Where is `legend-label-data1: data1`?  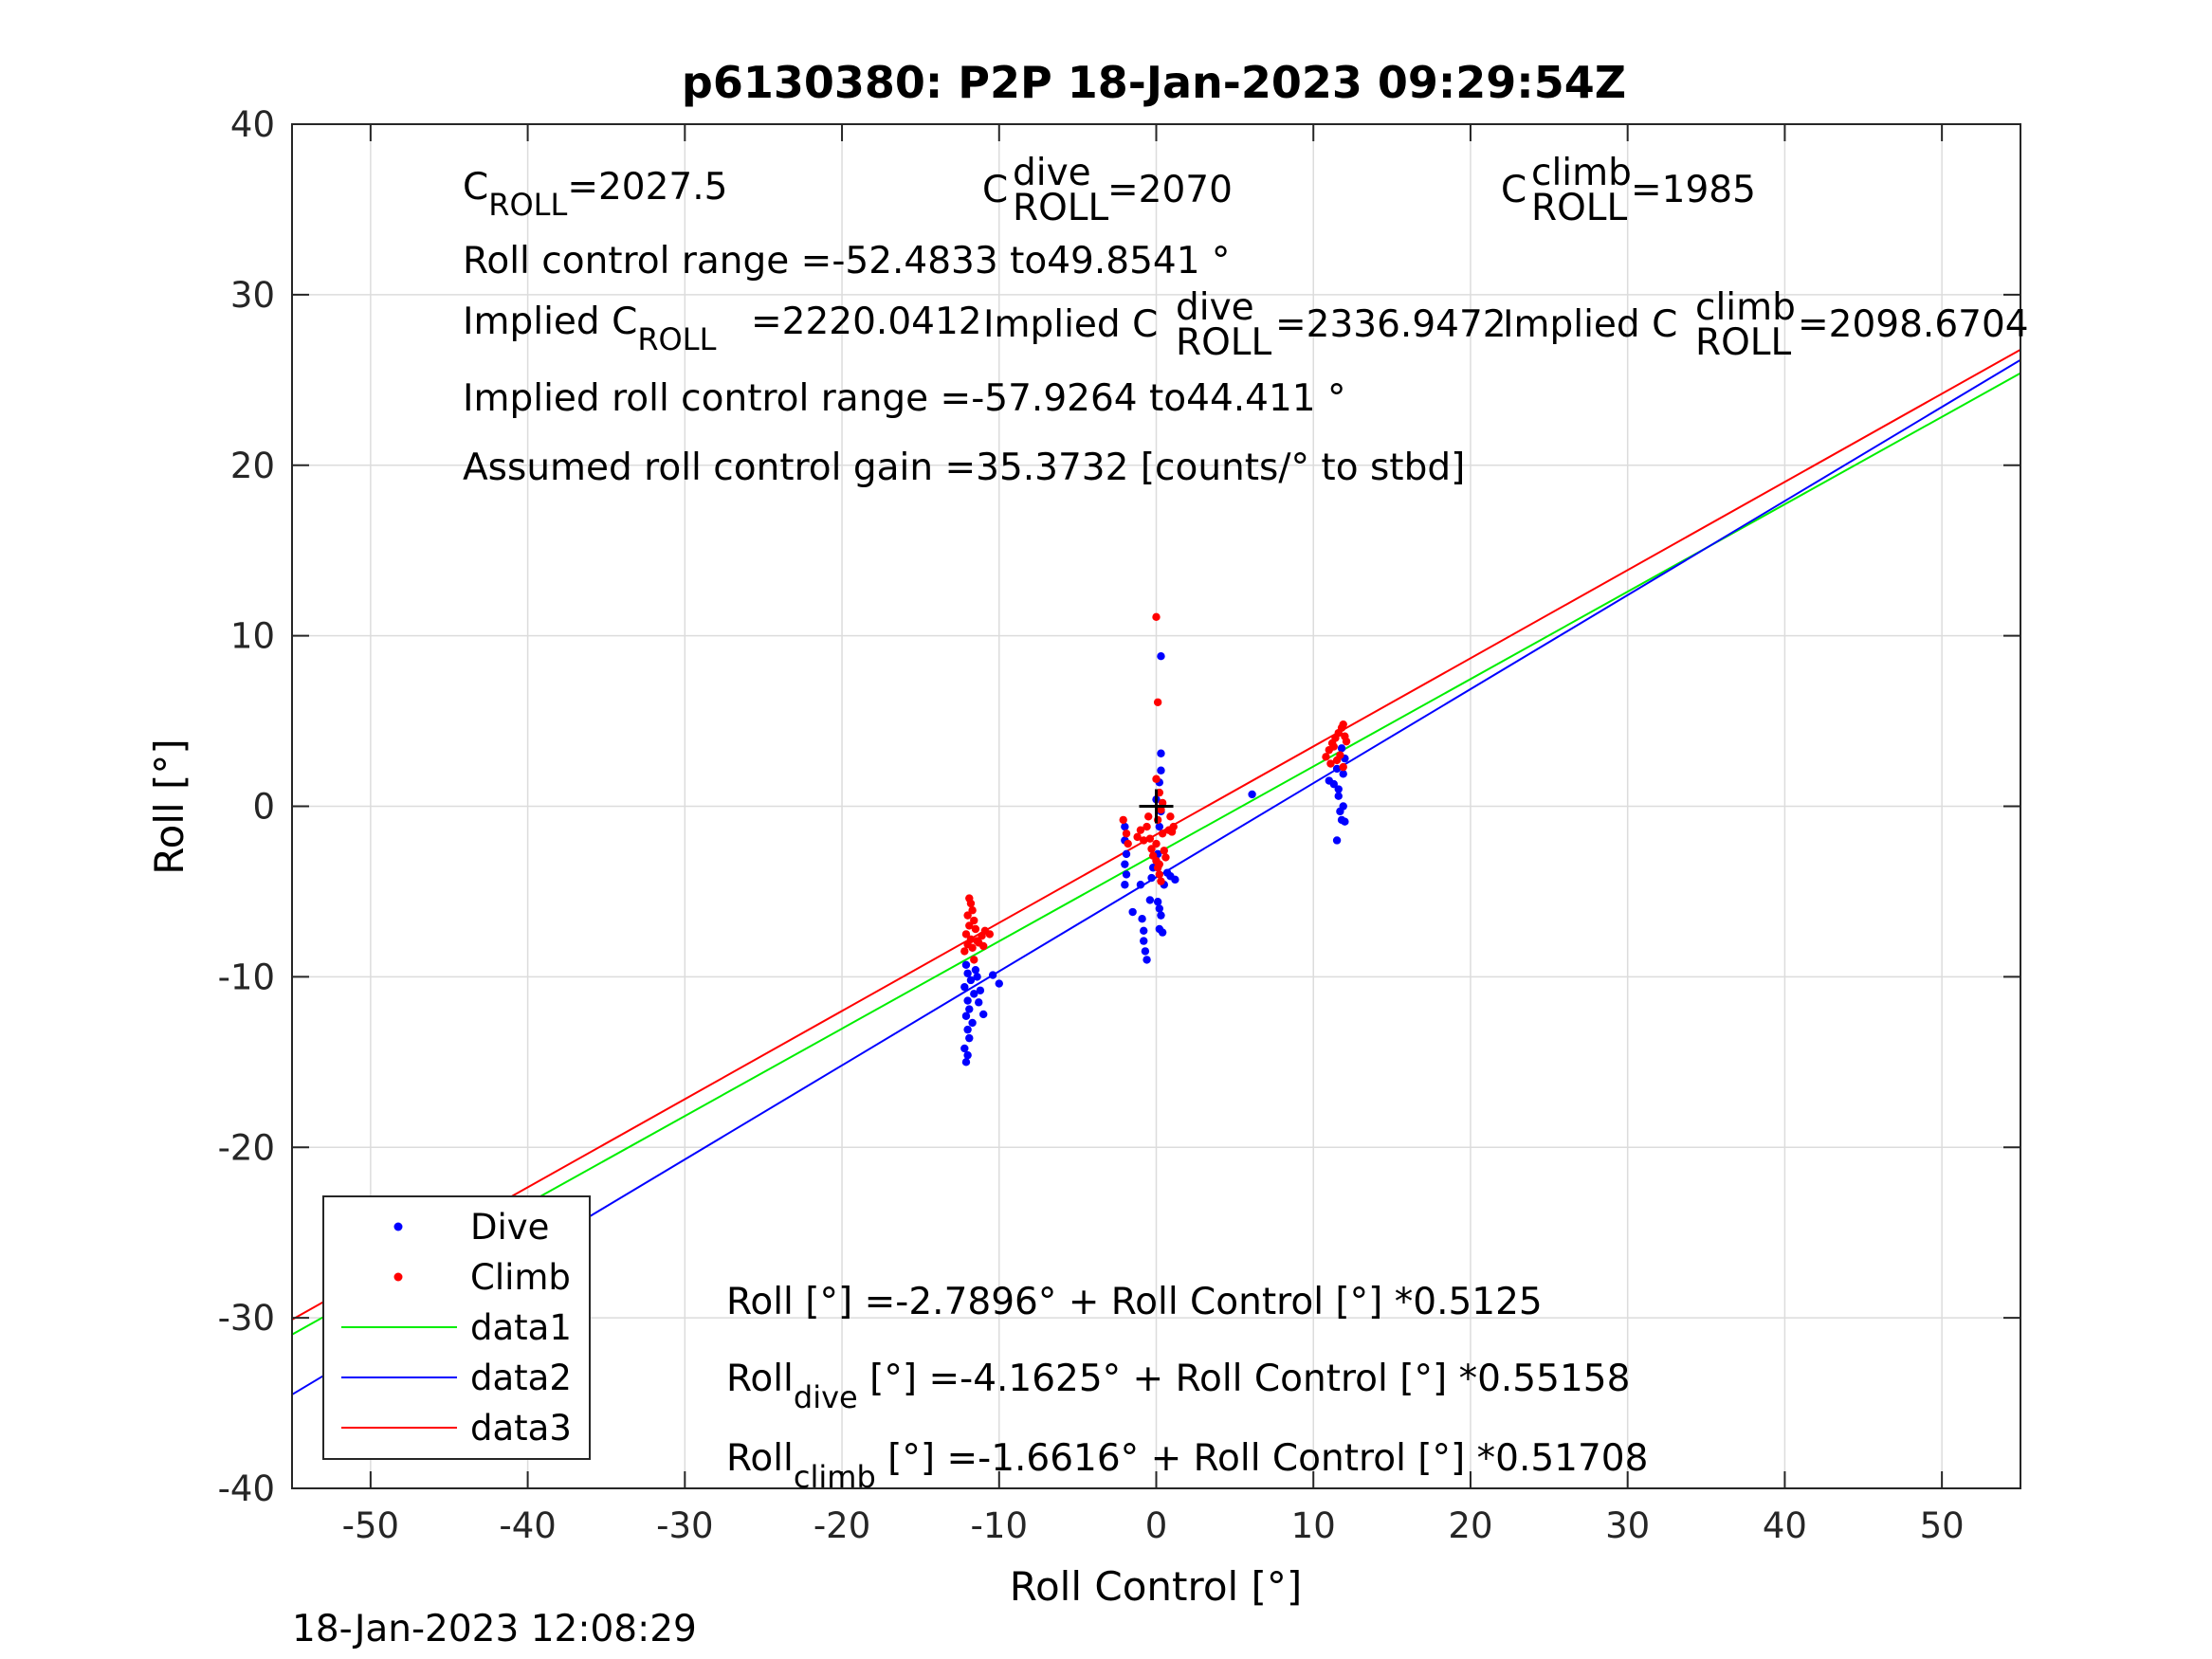
legend-label-data1: data1 is located at coordinates (521, 1327).